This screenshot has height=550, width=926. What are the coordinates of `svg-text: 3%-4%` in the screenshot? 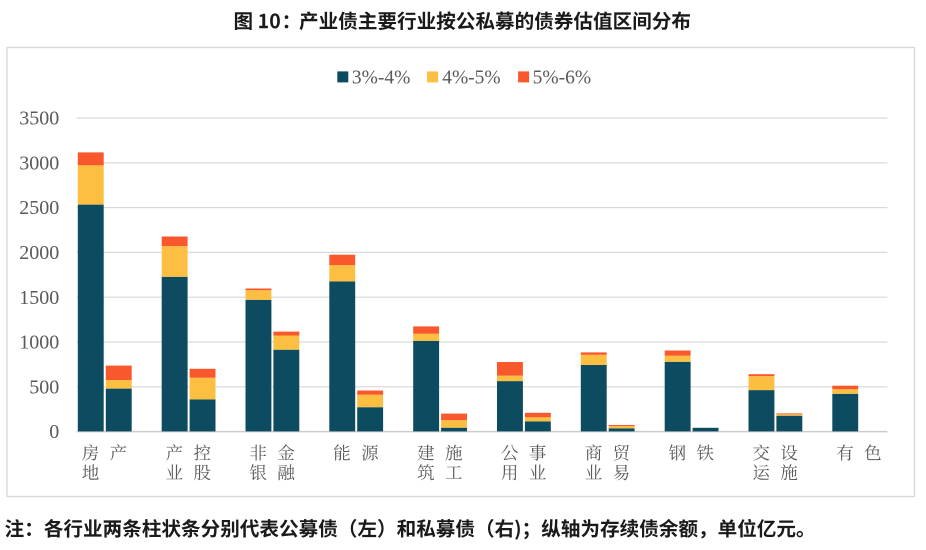 It's located at (381, 77).